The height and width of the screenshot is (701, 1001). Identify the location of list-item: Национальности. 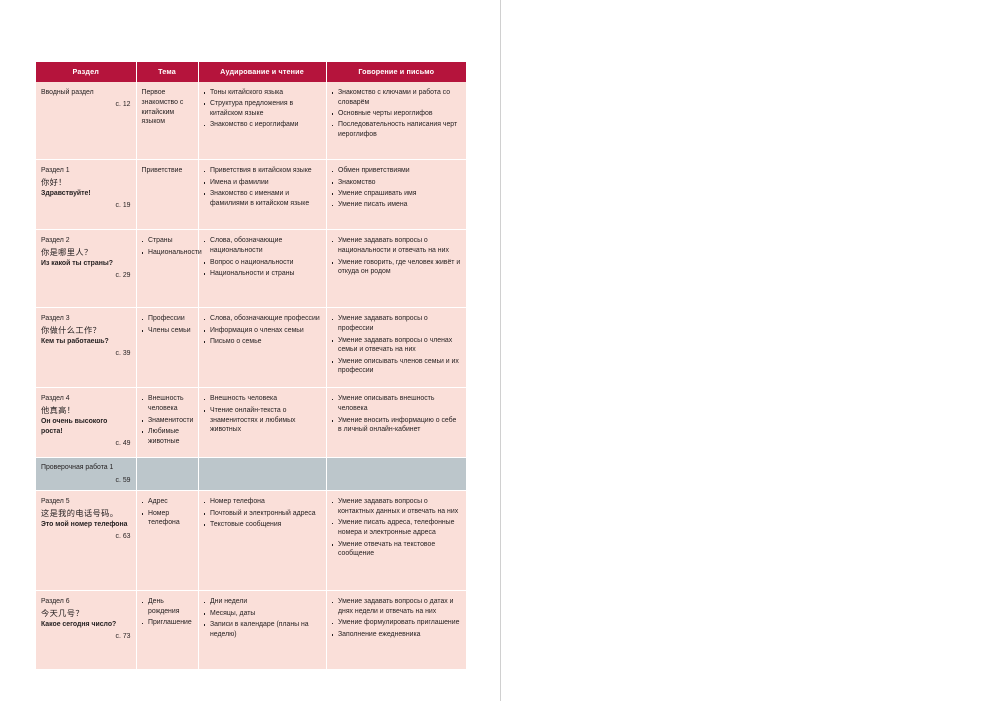
(171, 253).